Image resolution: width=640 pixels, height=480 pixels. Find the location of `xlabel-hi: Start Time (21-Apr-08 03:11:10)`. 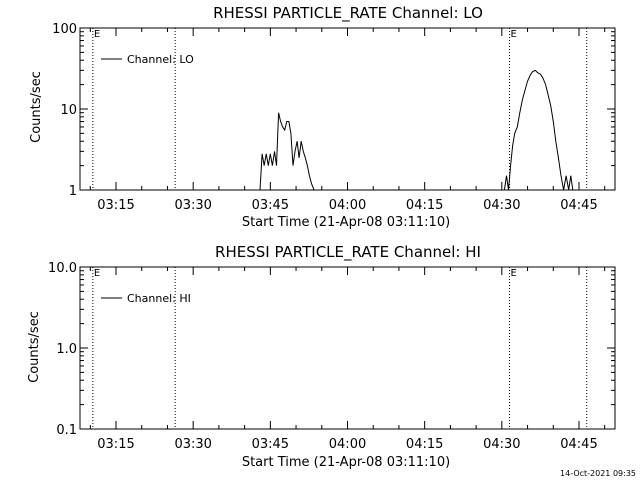

xlabel-hi: Start Time (21-Apr-08 03:11:10) is located at coordinates (346, 462).